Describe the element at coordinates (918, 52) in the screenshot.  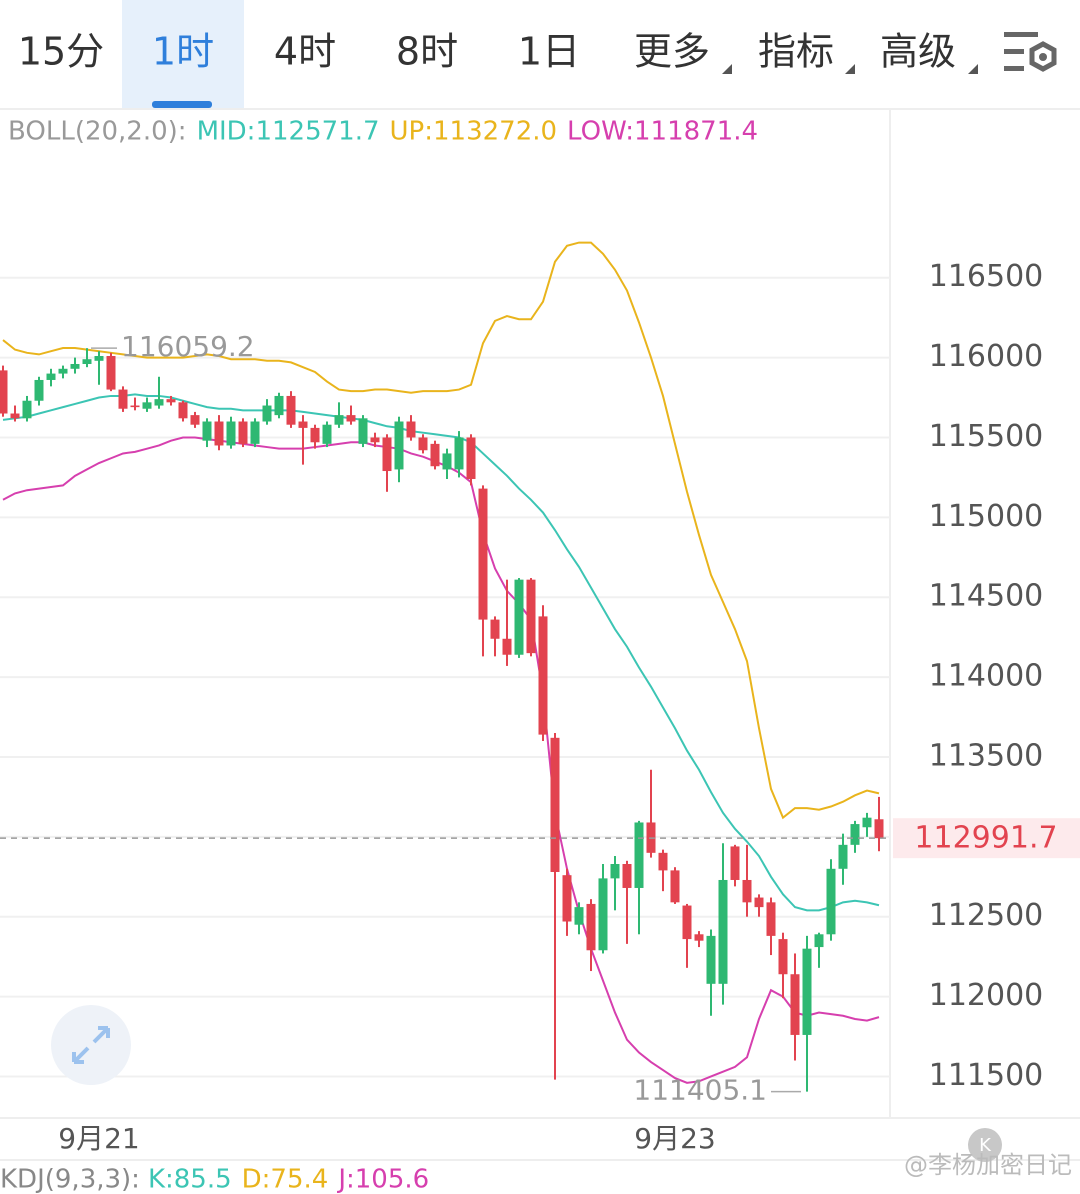
I see `tab: 高级` at that location.